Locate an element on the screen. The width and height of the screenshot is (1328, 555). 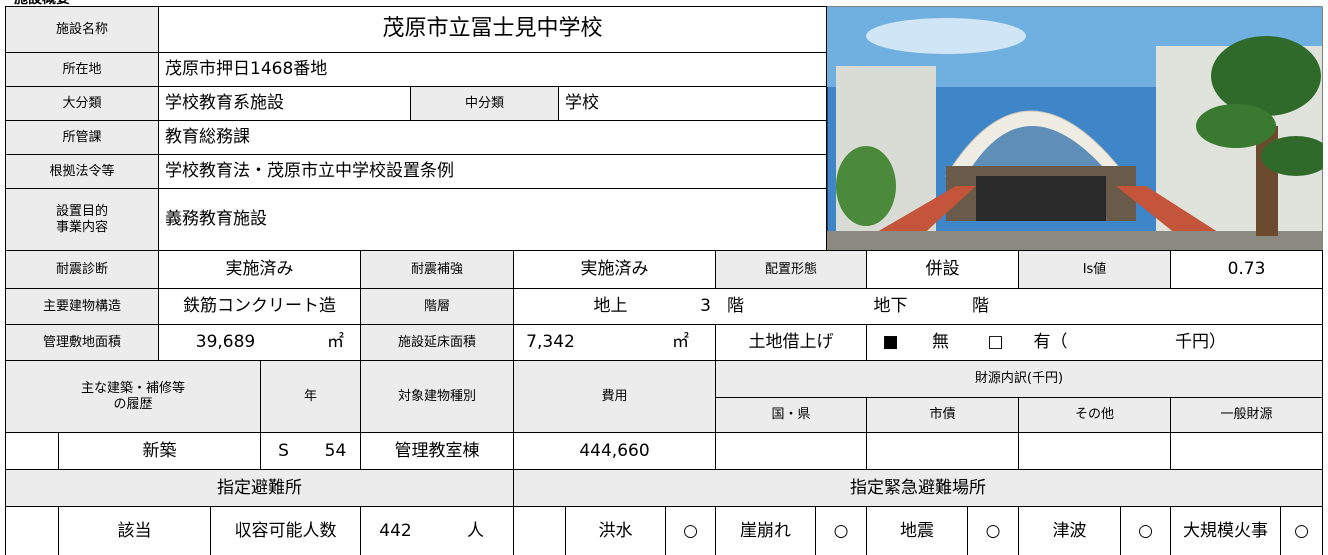
header: 財源内訳(千円) is located at coordinates (1019, 379).